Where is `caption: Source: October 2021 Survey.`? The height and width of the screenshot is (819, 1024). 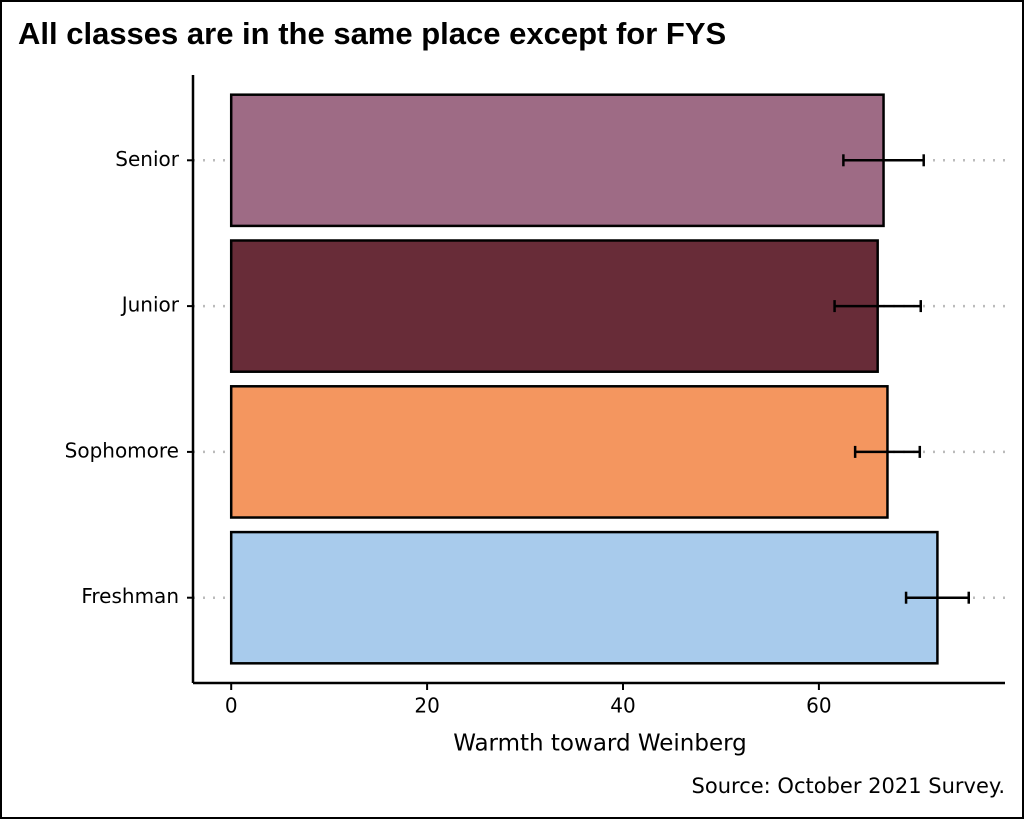
caption: Source: October 2021 Survey. is located at coordinates (848, 786).